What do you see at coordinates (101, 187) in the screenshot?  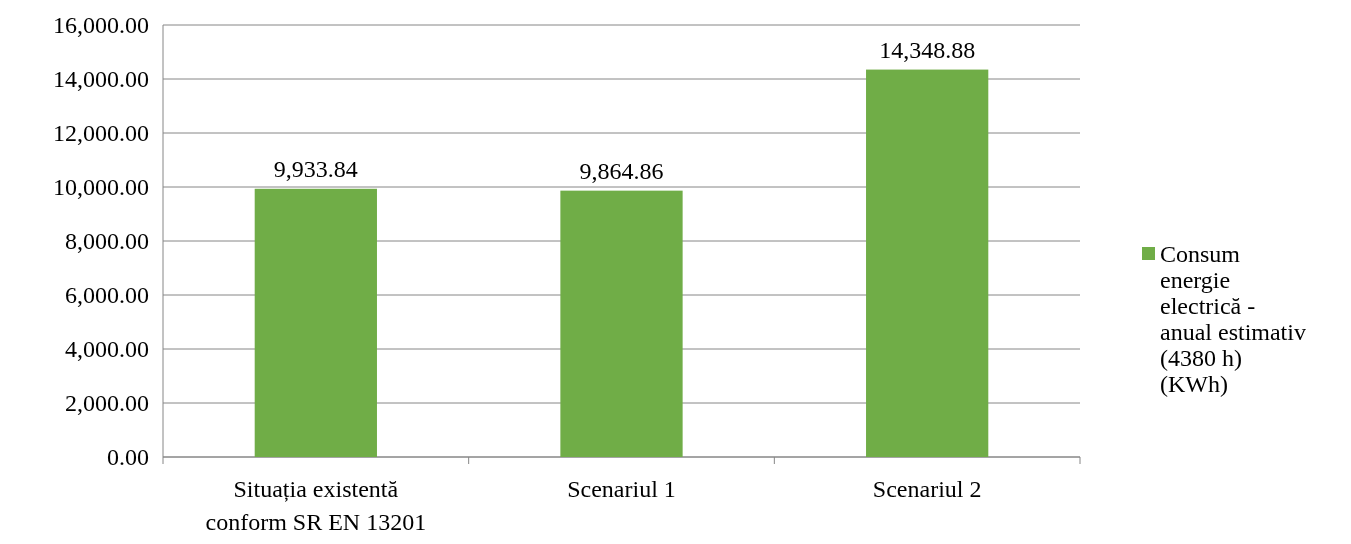 I see `y-tick-label: 10,000.00` at bounding box center [101, 187].